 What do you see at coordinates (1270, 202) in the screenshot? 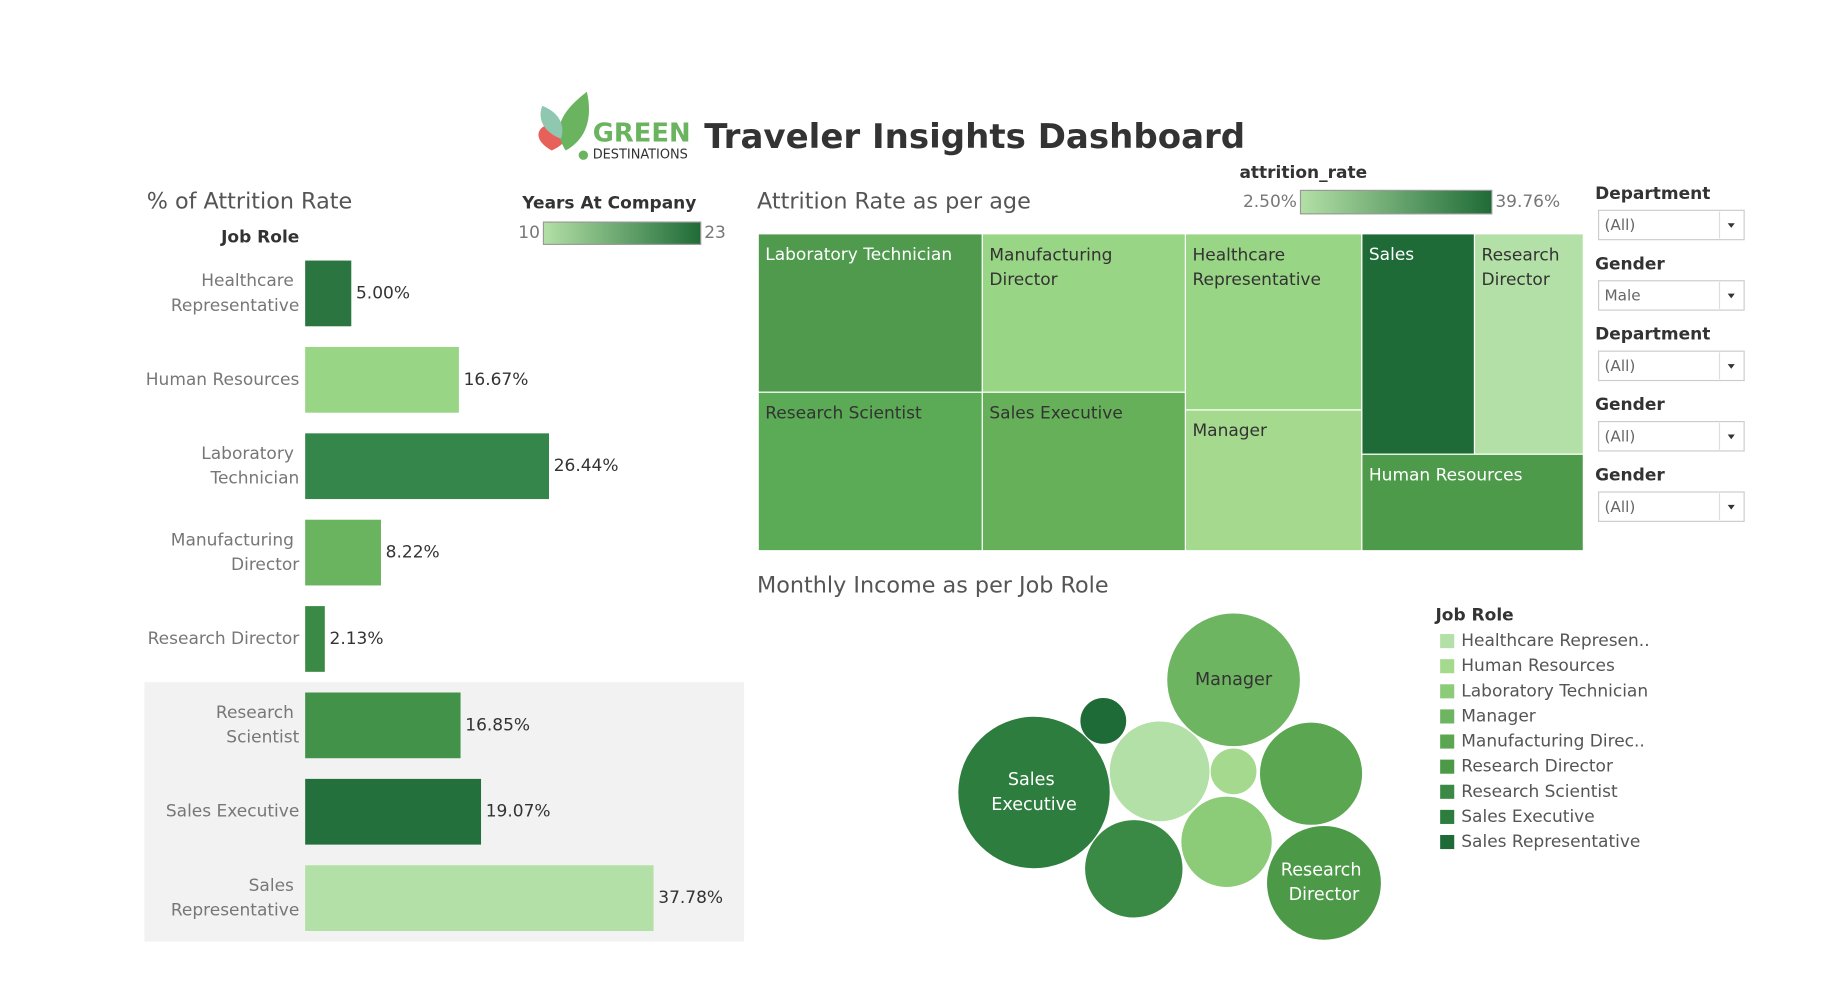
I see `colorbar-min: 2.50%` at bounding box center [1270, 202].